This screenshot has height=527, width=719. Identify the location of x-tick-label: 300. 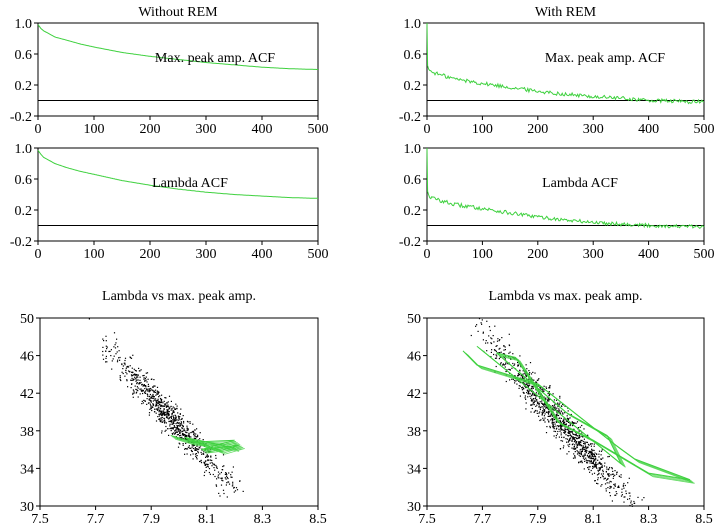
(206, 129).